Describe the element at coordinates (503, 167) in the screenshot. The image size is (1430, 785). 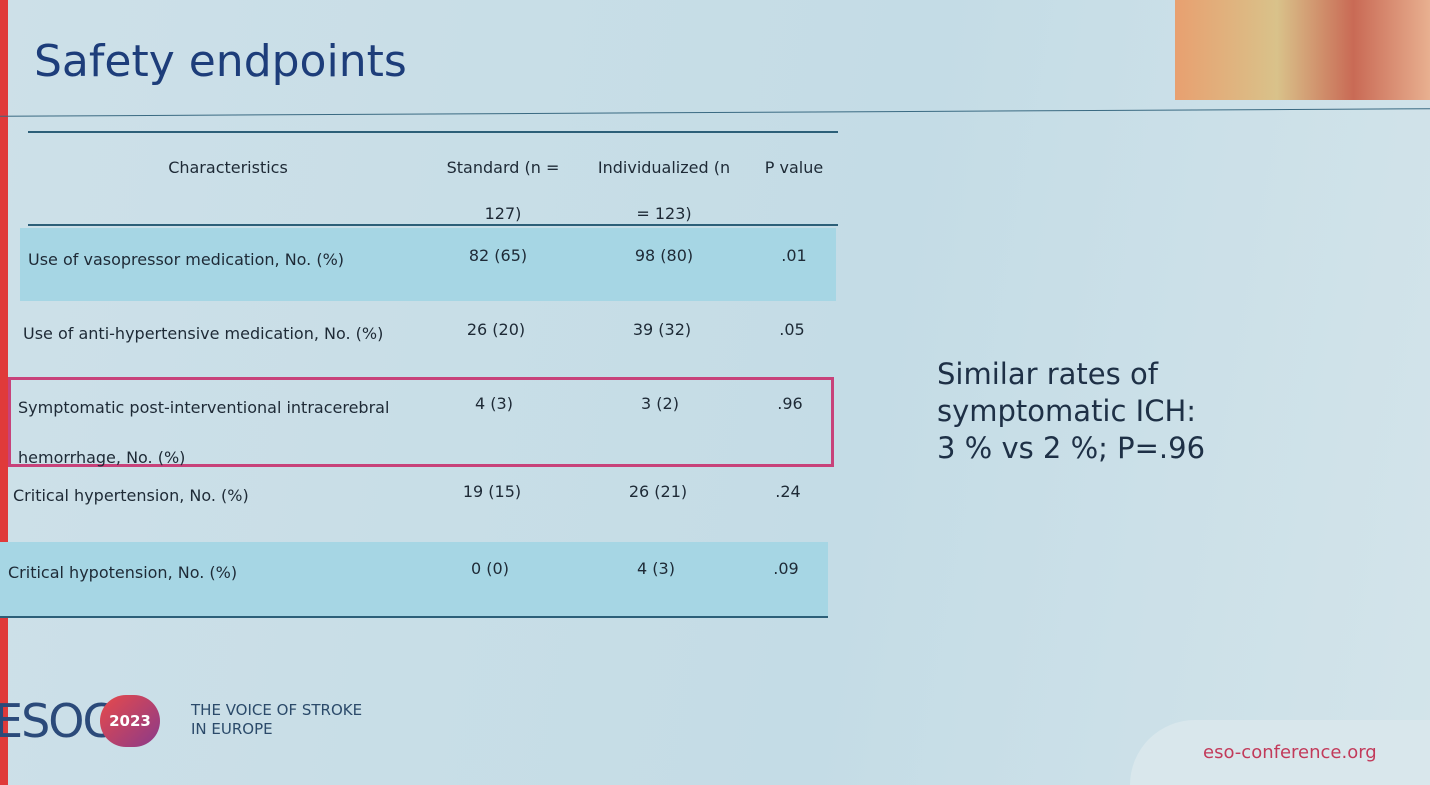
I see `column-header: Standard (n =` at that location.